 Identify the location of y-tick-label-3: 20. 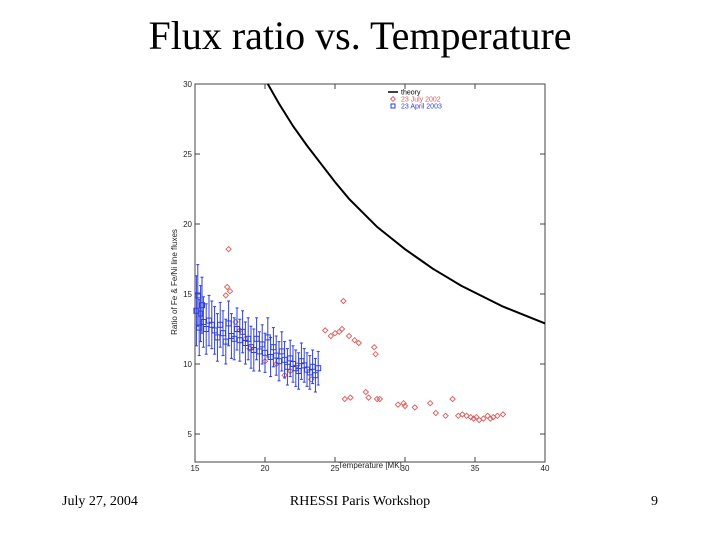
(187, 224).